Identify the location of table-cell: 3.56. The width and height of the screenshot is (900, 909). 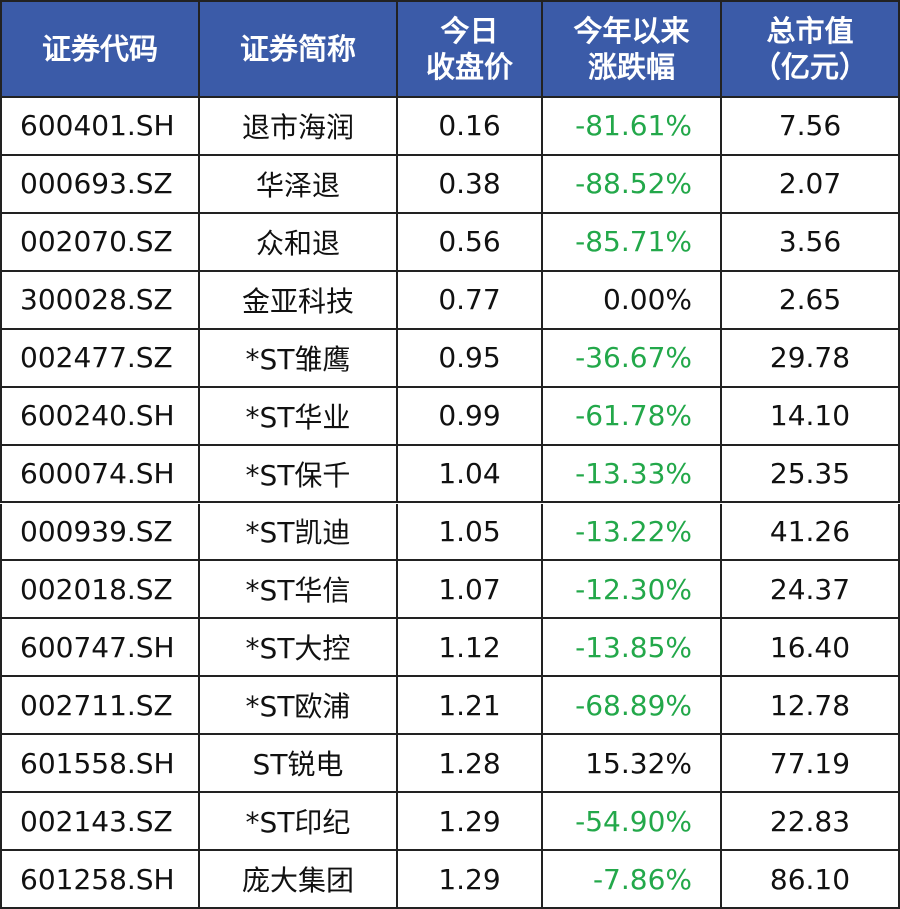
(811, 242).